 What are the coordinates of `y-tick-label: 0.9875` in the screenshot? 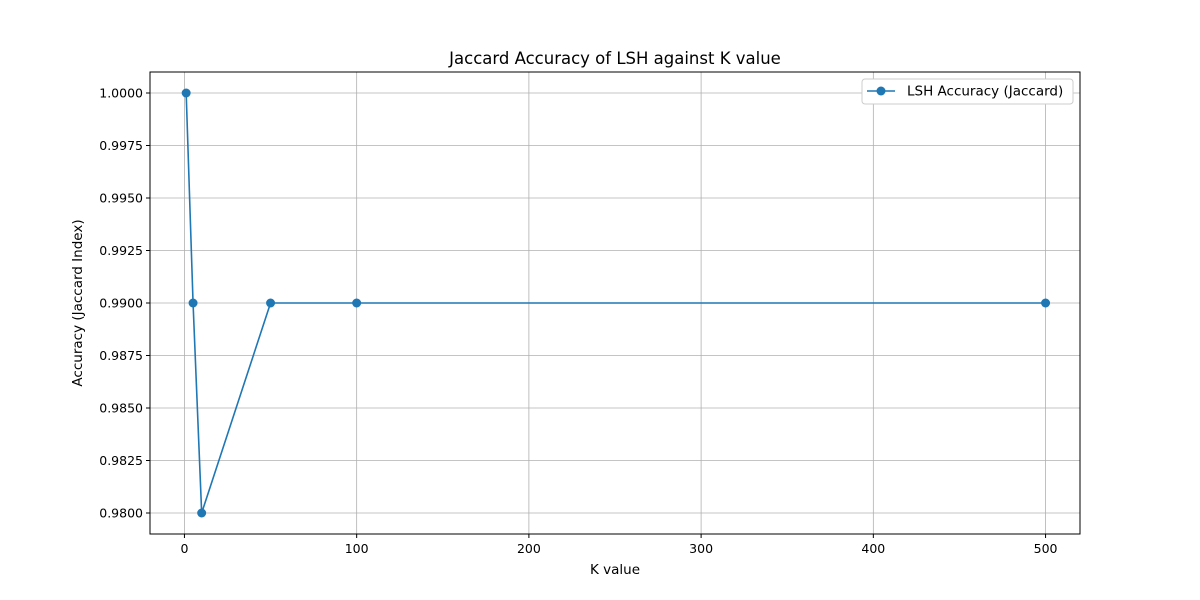 It's located at (121, 355).